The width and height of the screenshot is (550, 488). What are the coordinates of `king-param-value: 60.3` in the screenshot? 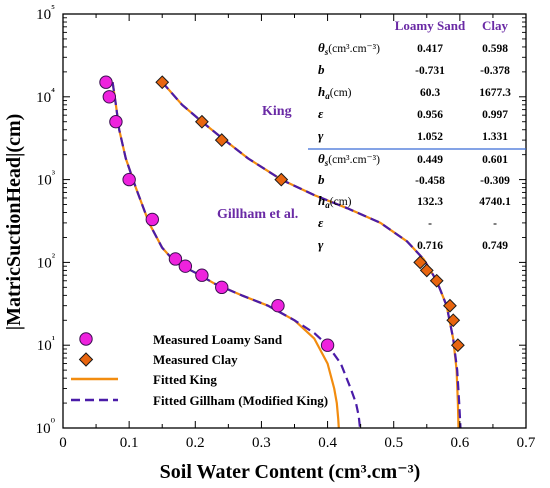 It's located at (430, 93).